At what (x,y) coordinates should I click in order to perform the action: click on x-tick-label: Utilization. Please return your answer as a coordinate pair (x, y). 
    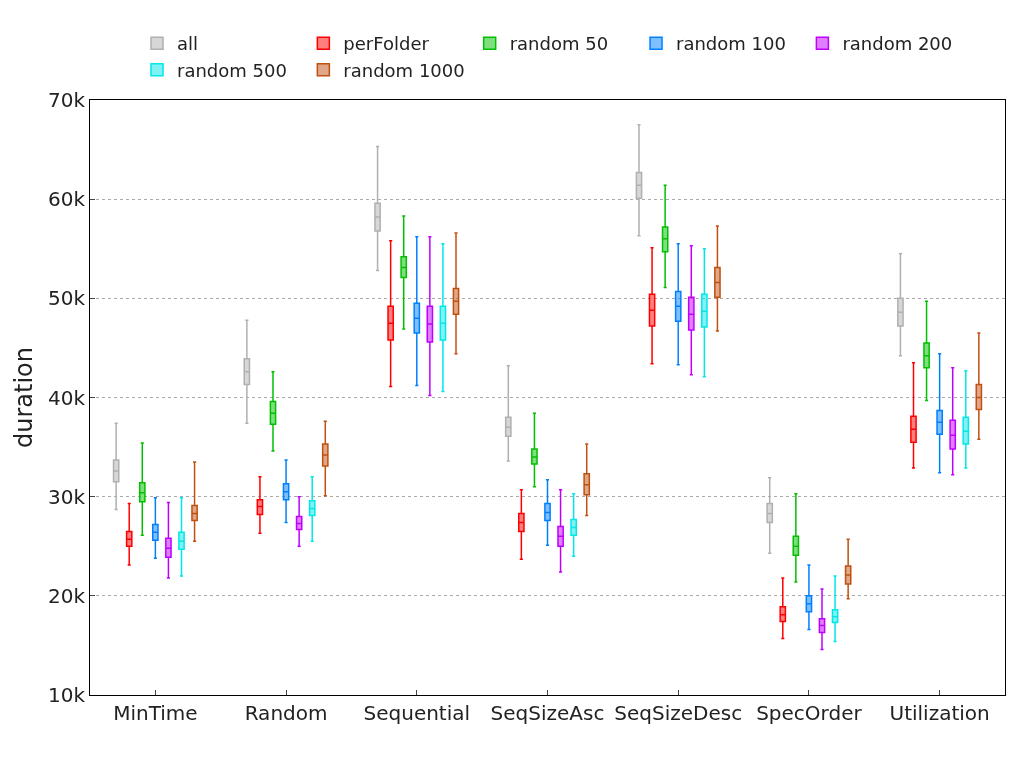
    Looking at the image, I should click on (939, 713).